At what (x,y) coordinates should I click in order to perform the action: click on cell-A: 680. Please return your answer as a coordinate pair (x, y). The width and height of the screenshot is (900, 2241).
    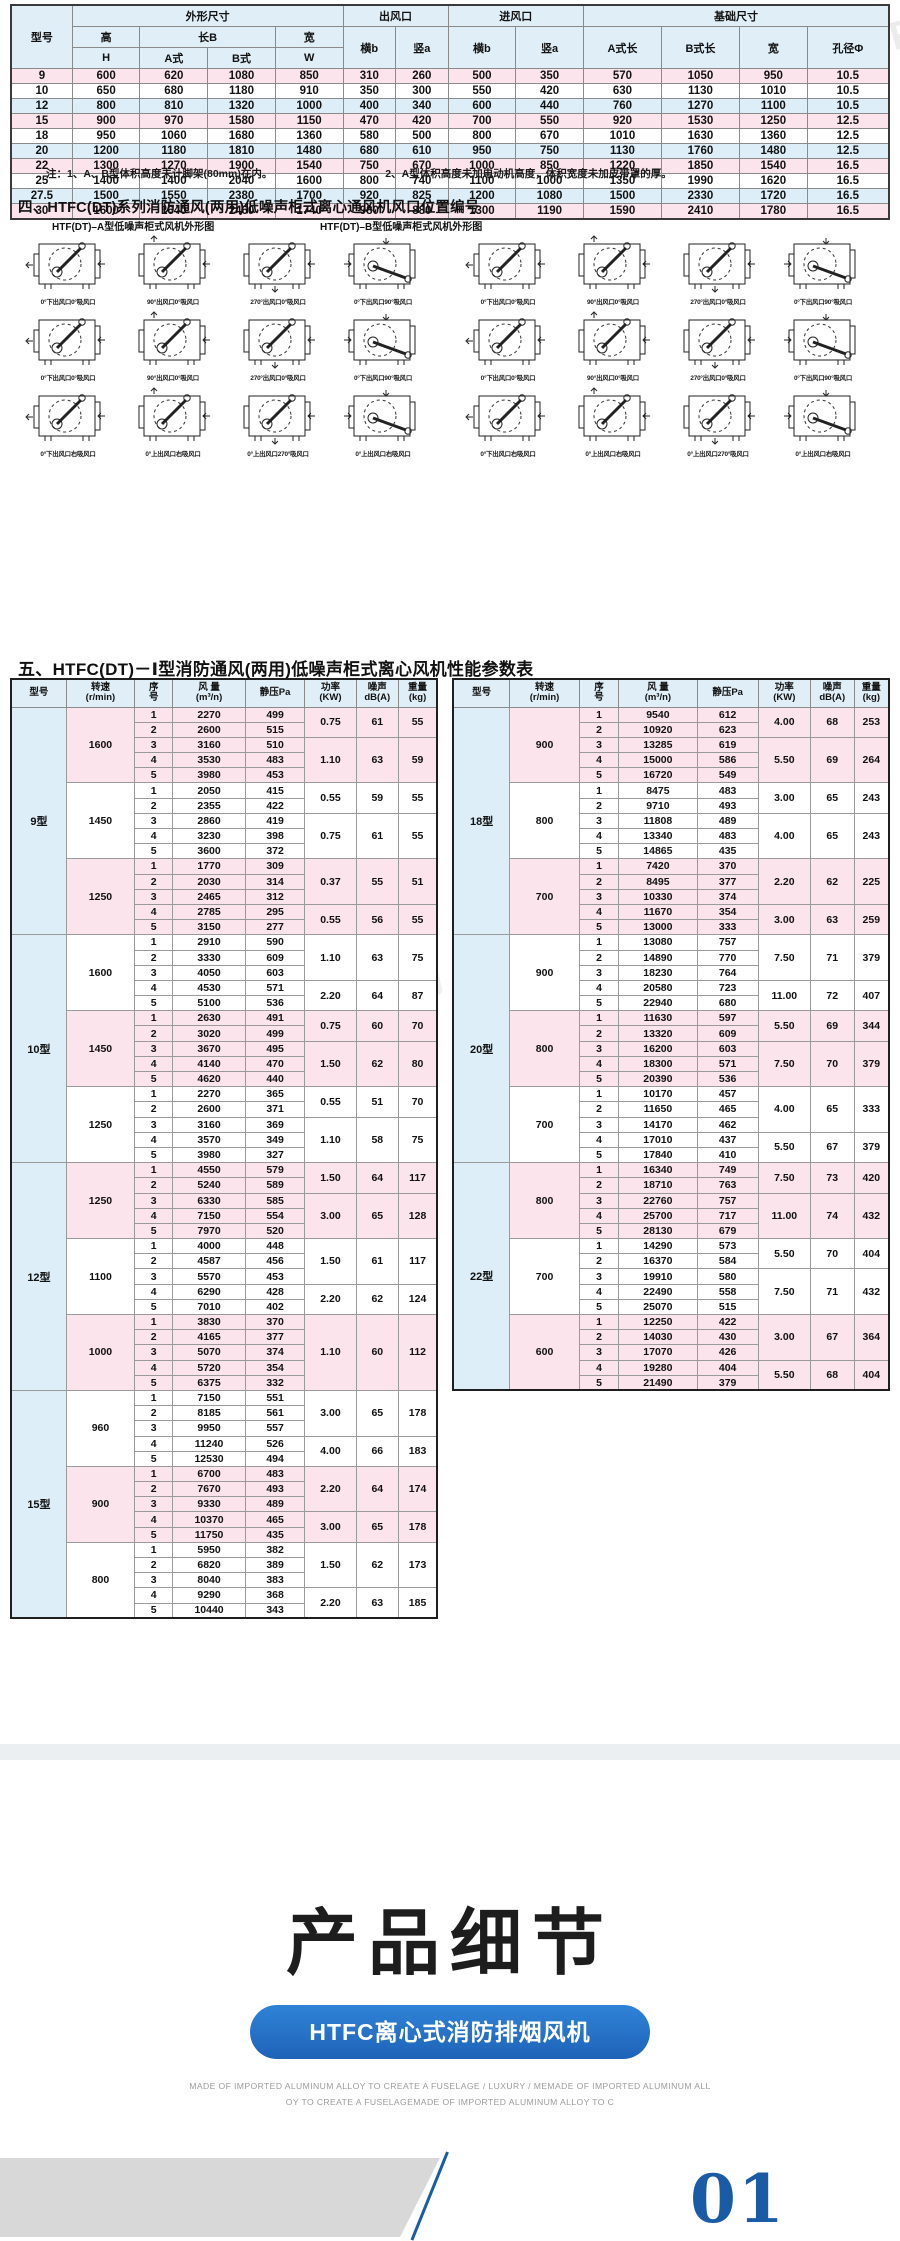
    Looking at the image, I should click on (174, 91).